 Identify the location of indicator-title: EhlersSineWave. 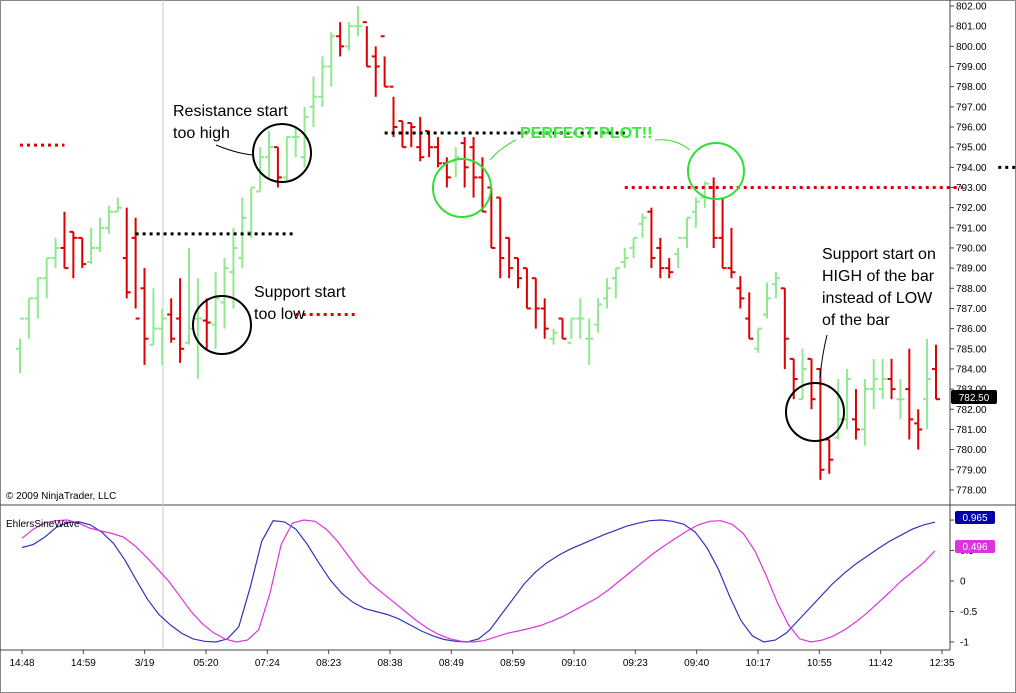
(43, 524).